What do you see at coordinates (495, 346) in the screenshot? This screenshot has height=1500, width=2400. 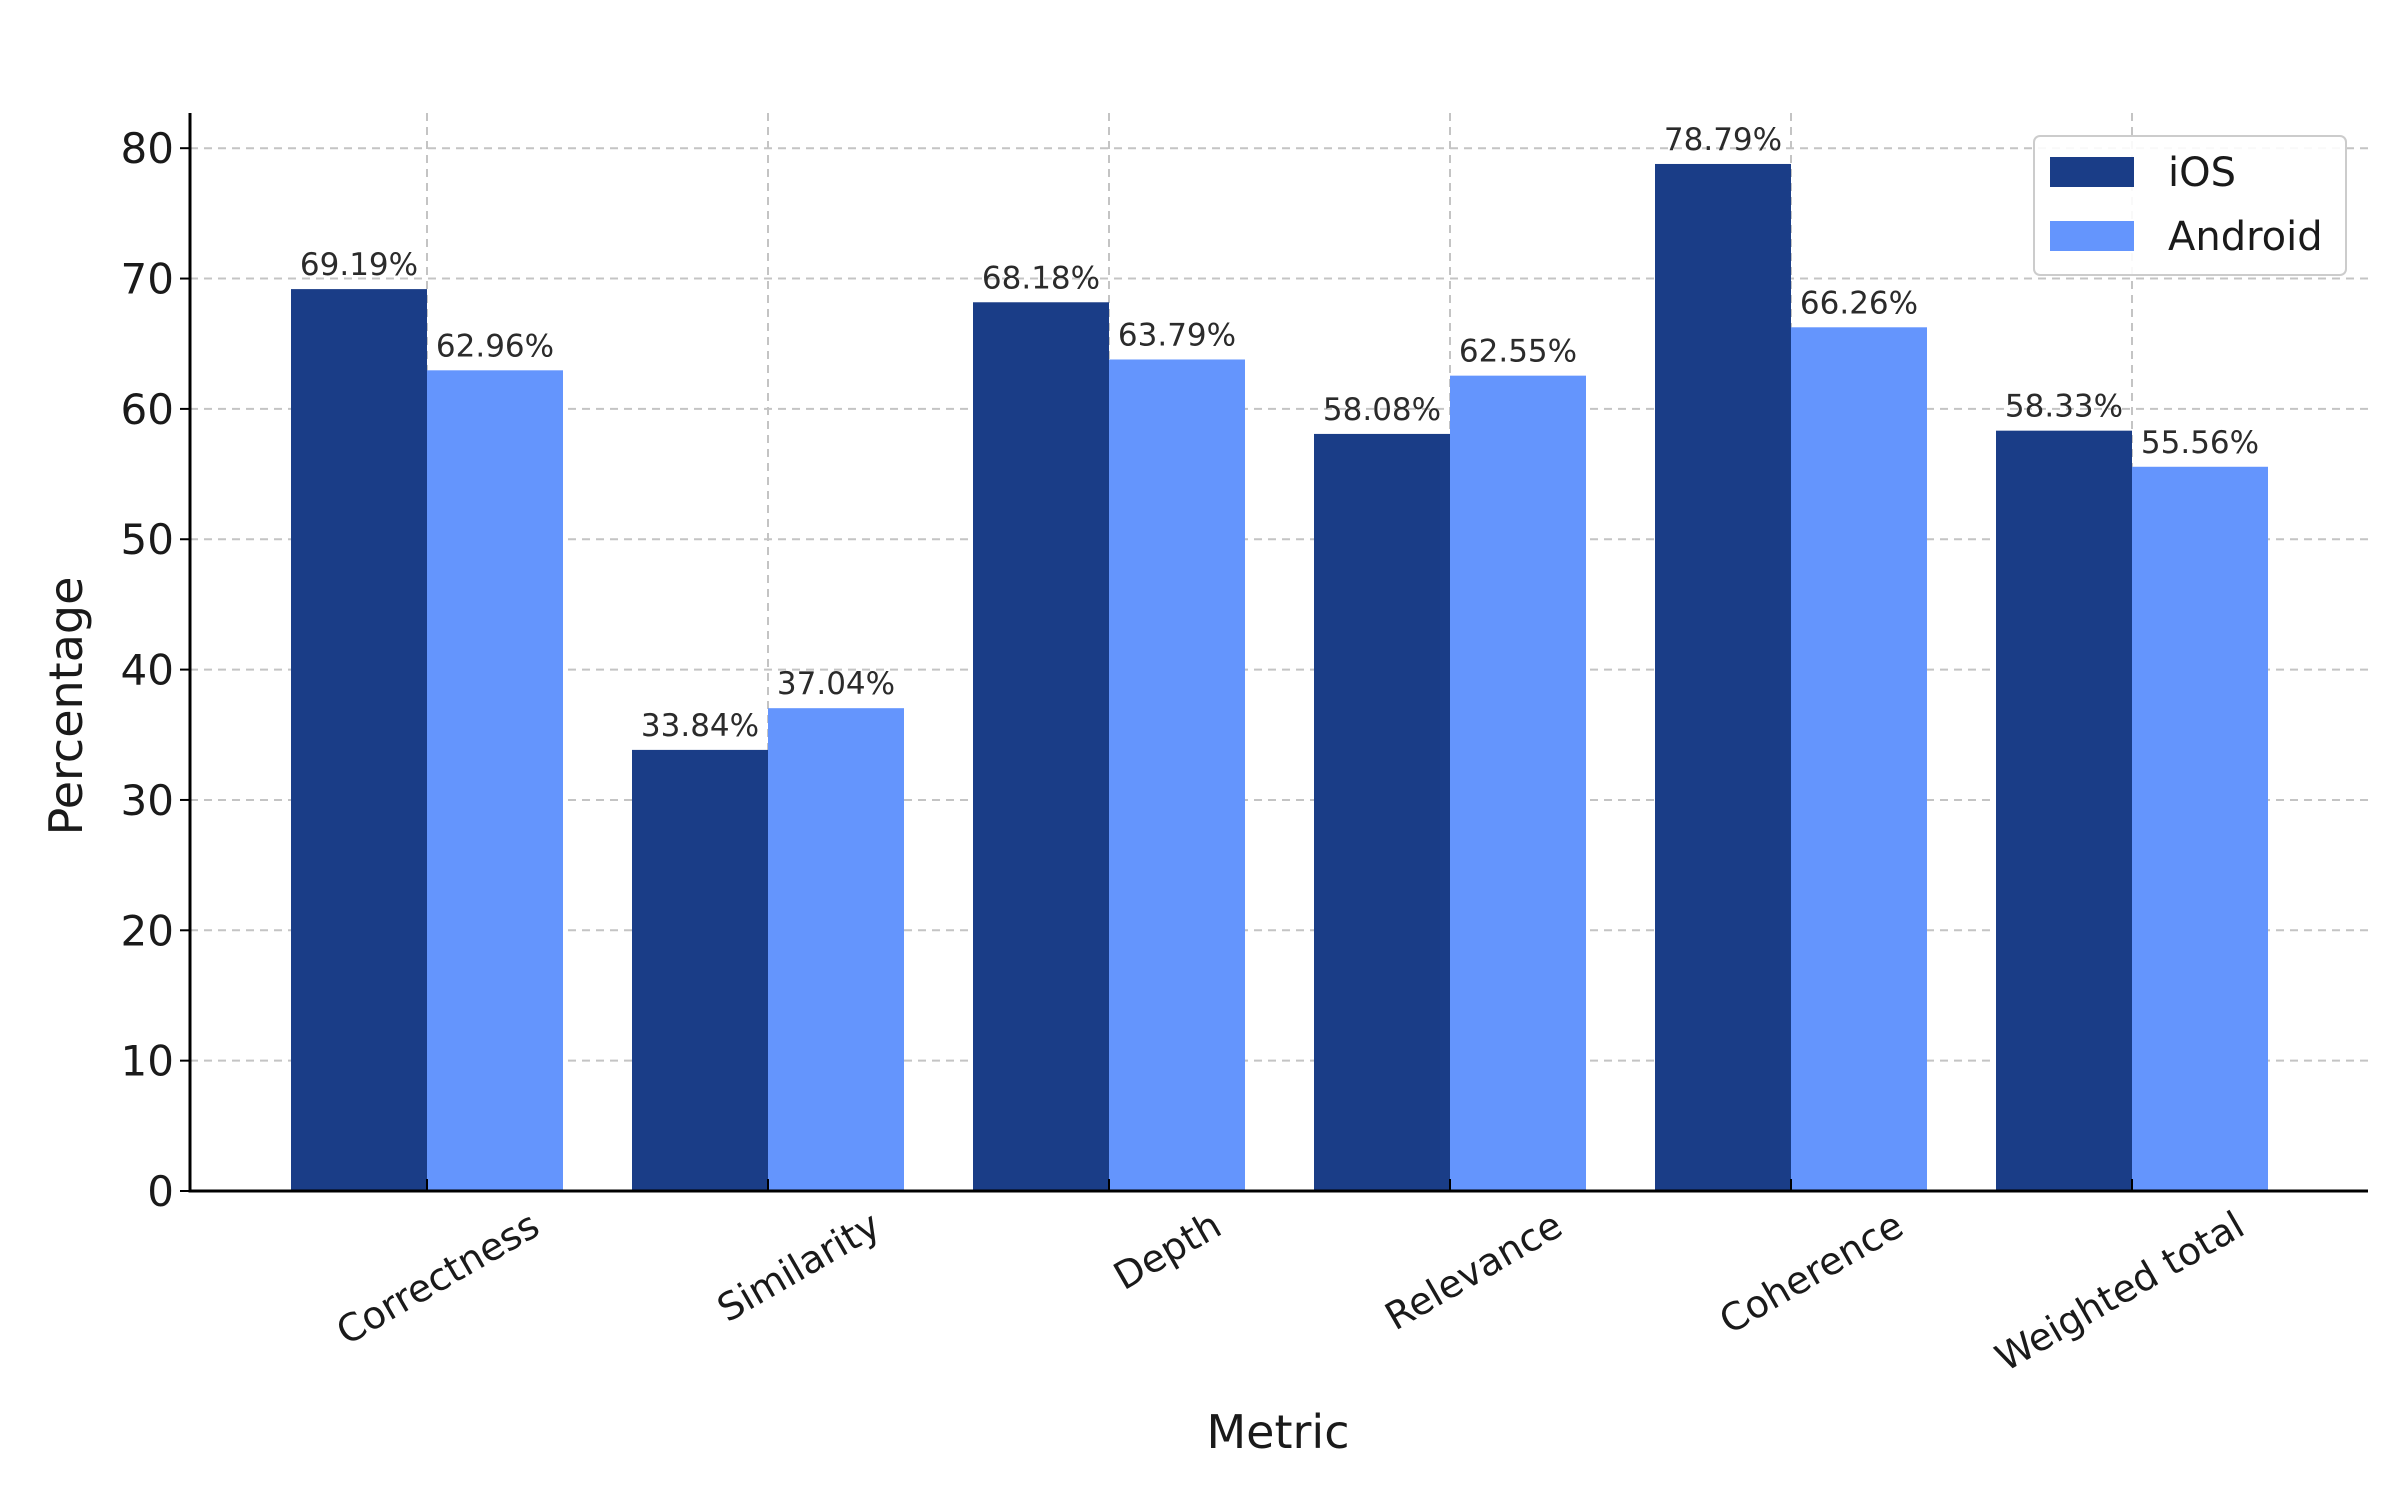 I see `data-label-android-correctness: 62.96%` at bounding box center [495, 346].